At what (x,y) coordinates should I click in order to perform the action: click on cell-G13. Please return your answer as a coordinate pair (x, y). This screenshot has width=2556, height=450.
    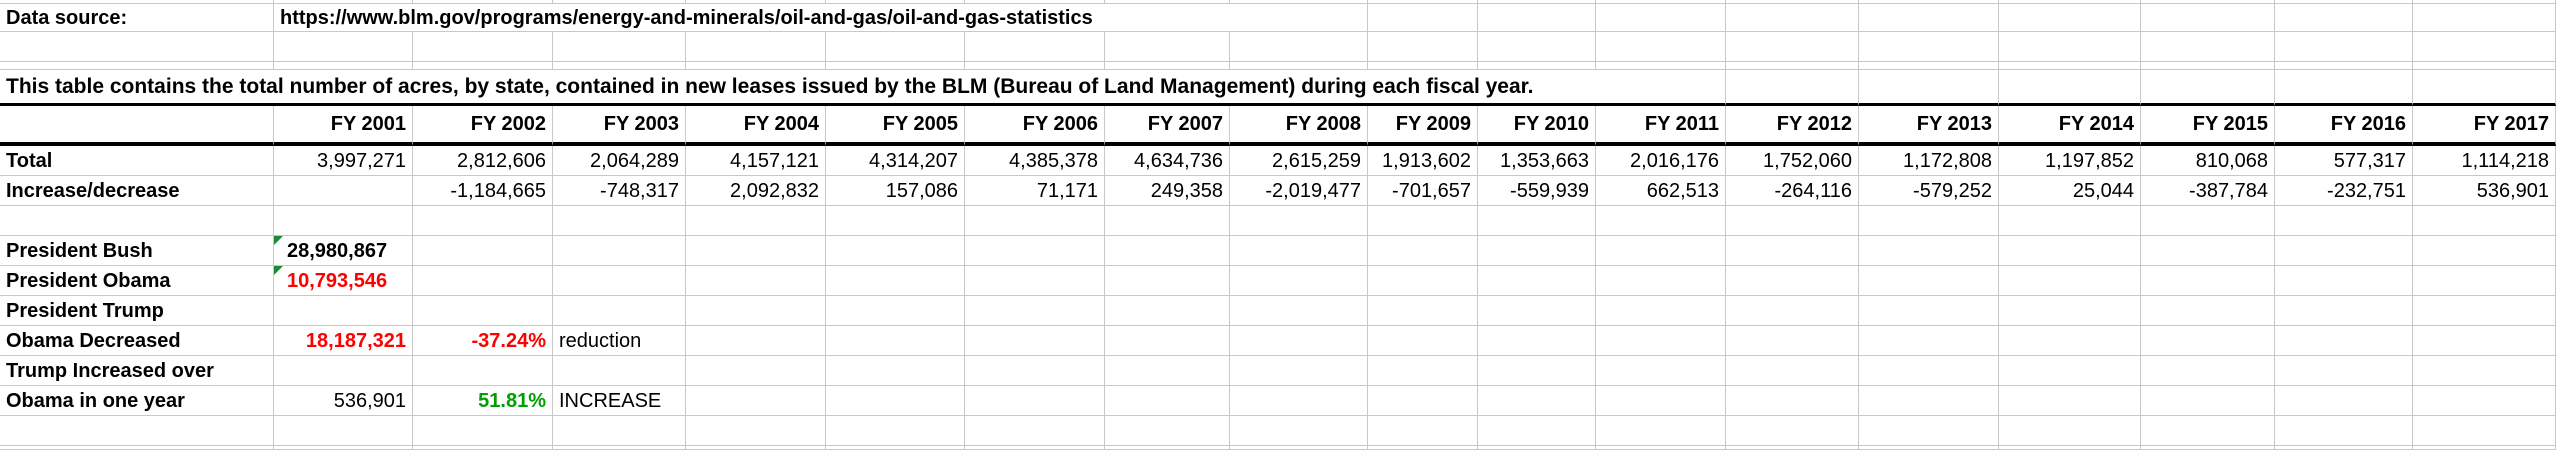
    Looking at the image, I should click on (1035, 341).